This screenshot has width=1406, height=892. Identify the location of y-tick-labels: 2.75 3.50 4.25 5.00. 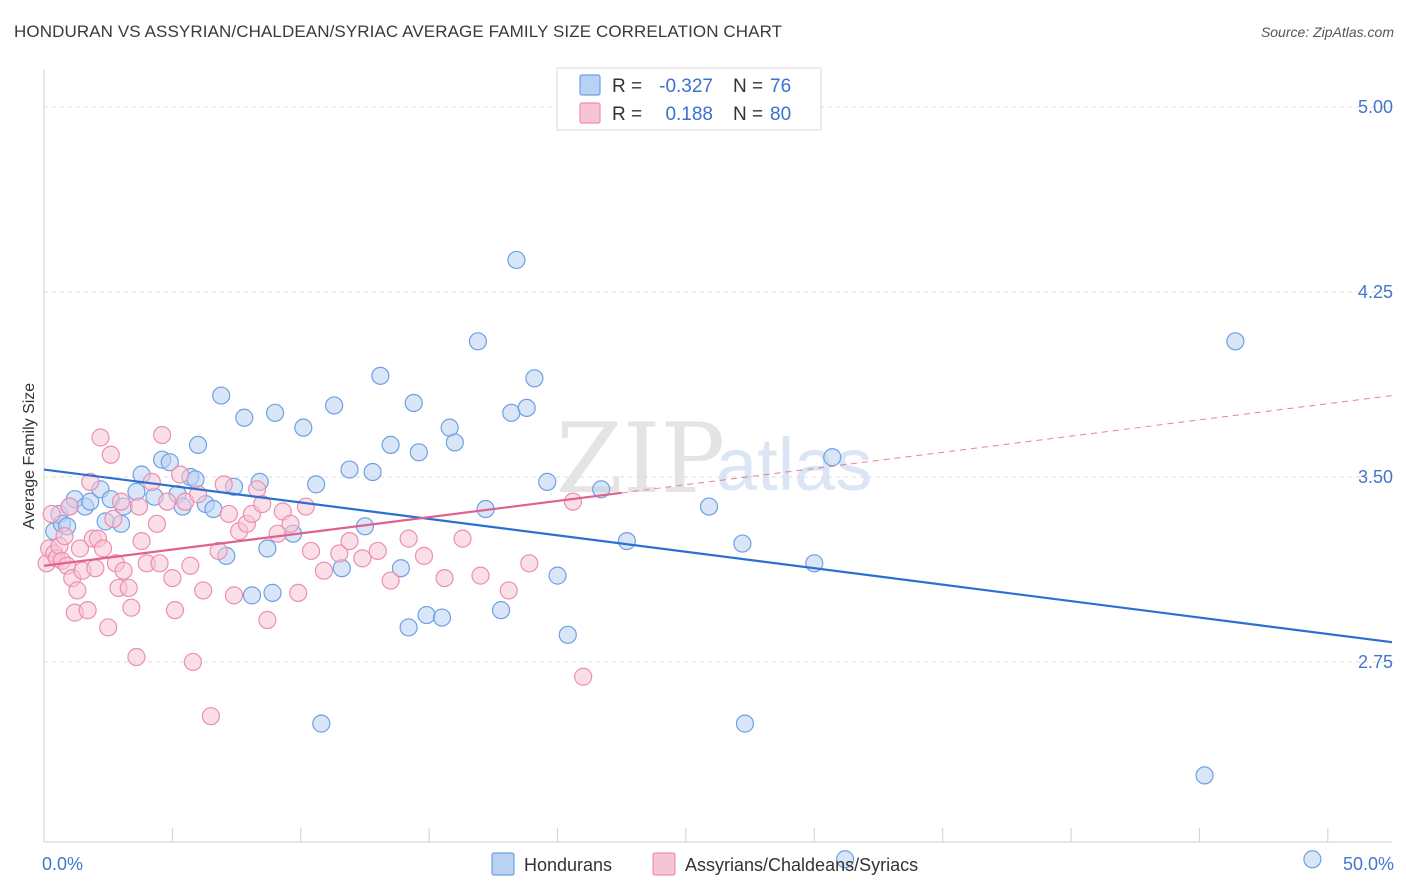
(1375, 384).